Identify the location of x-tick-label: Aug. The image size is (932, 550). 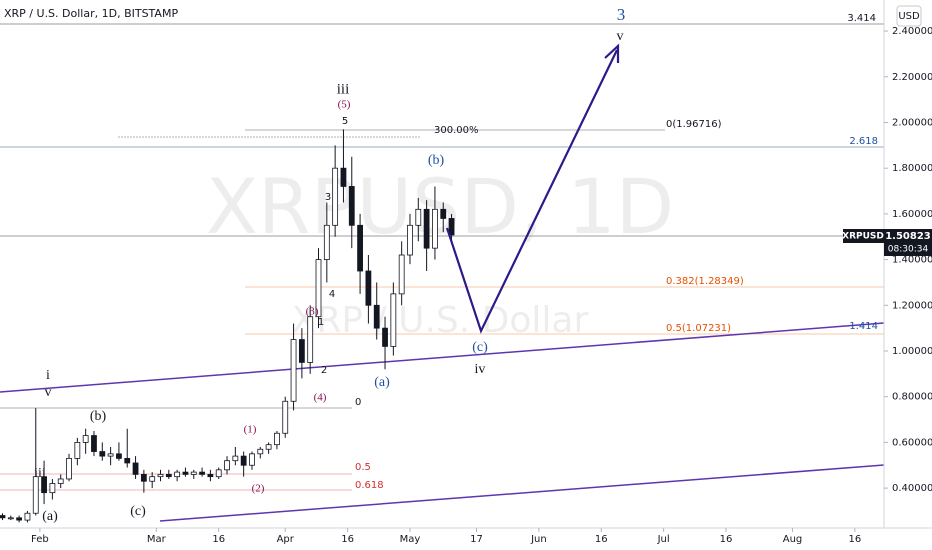
(793, 539).